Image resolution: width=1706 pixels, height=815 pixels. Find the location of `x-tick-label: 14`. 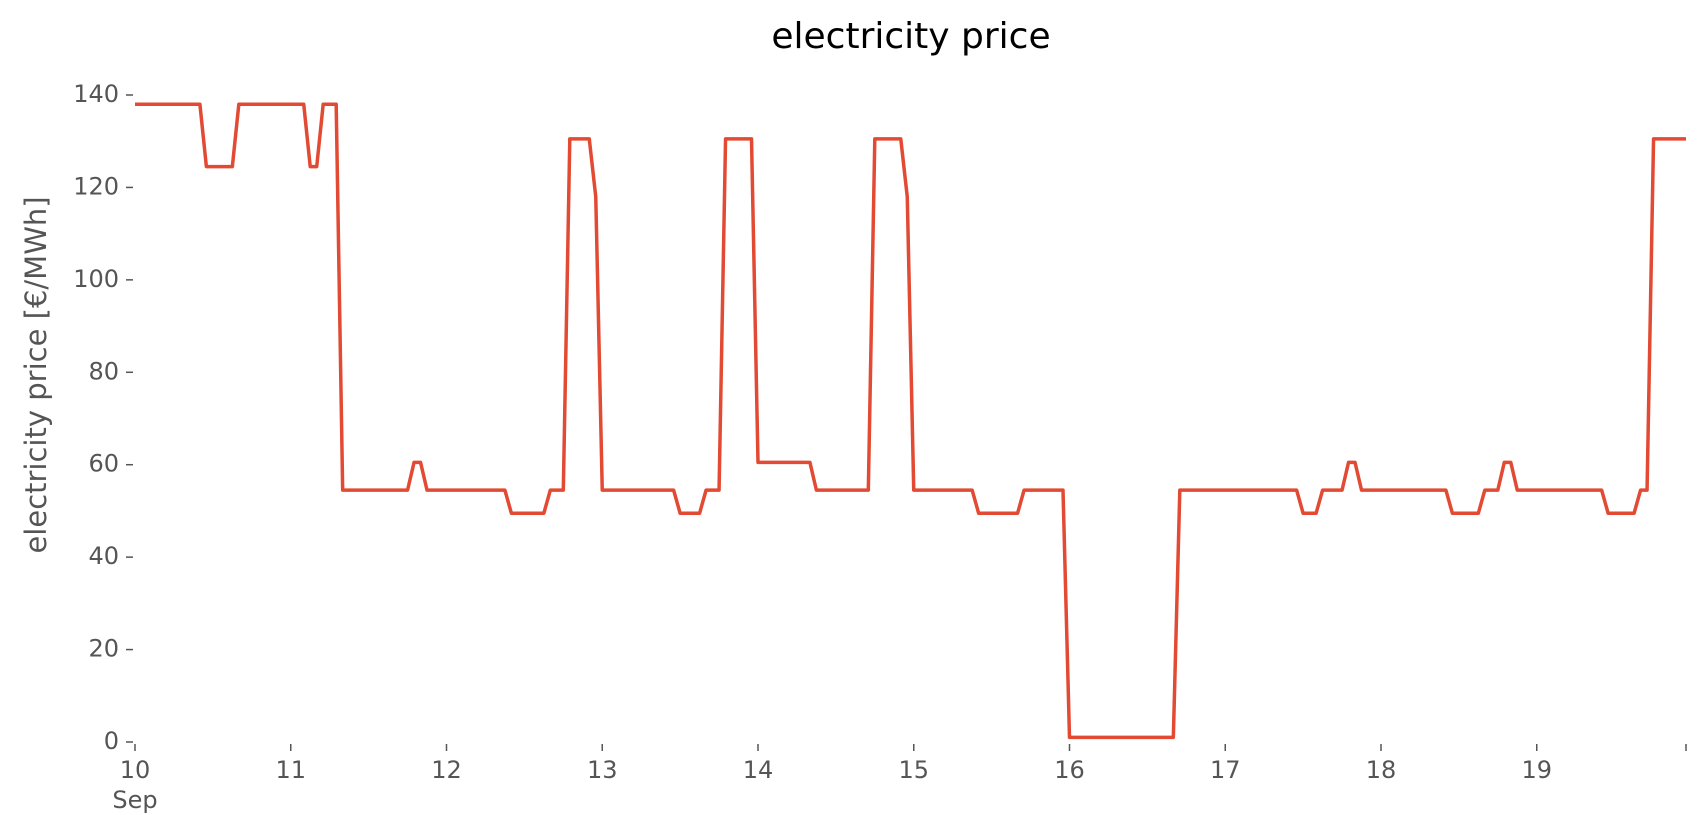

x-tick-label: 14 is located at coordinates (758, 770).